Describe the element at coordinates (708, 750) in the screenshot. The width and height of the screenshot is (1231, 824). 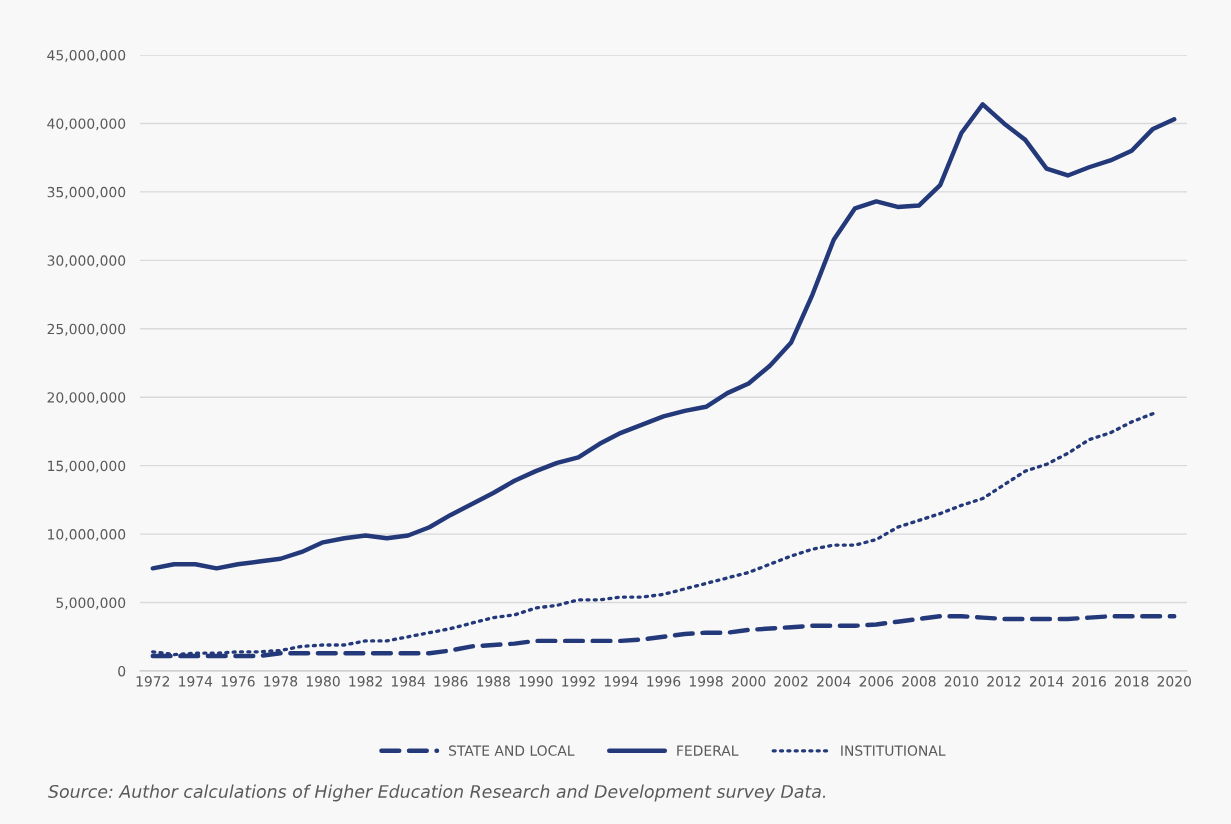
I see `legend-label: FEDERAL` at that location.